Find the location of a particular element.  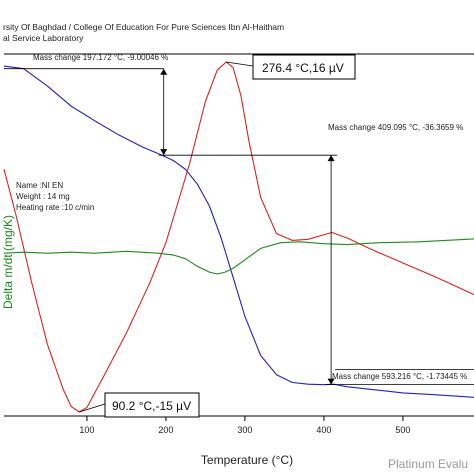

callout-endo-peak: 90.2 °C,-15 µV is located at coordinates (152, 405).